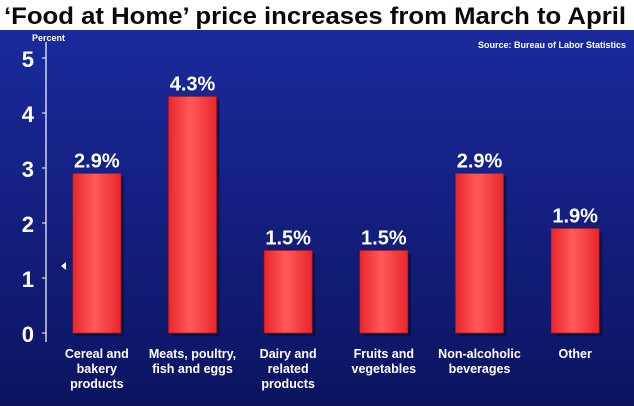 This screenshot has width=634, height=406. Describe the element at coordinates (28, 169) in the screenshot. I see `y-tick-label: 3` at that location.